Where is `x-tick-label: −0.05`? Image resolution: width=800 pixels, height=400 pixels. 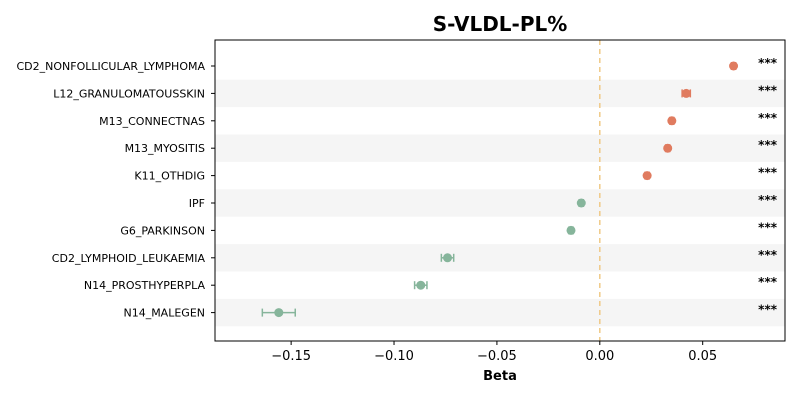 x-tick-label: −0.05 is located at coordinates (497, 356).